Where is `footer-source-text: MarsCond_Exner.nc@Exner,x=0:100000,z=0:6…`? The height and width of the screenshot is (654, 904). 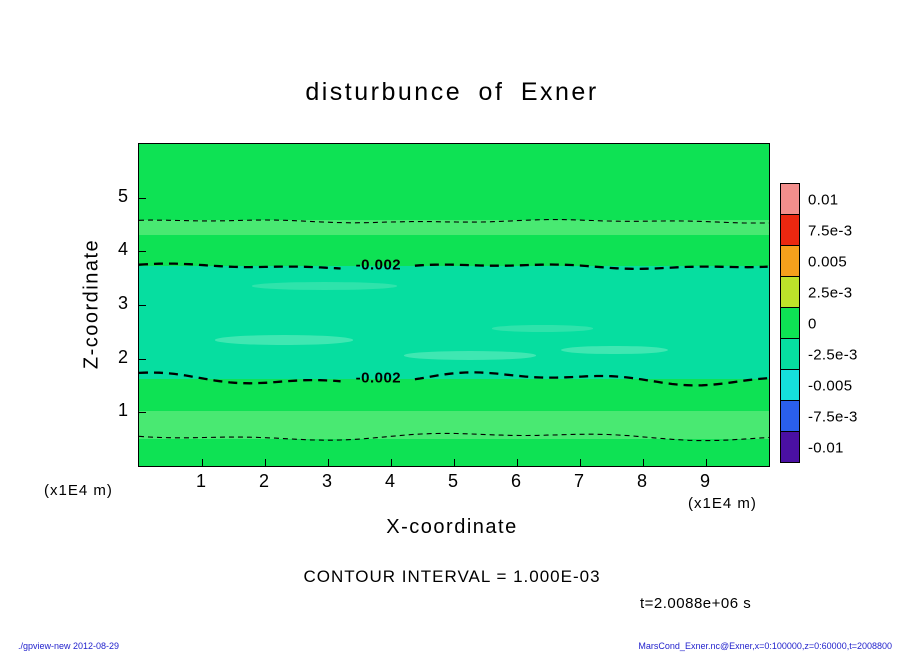 footer-source-text: MarsCond_Exner.nc@Exner,x=0:100000,z=0:6… is located at coordinates (765, 646).